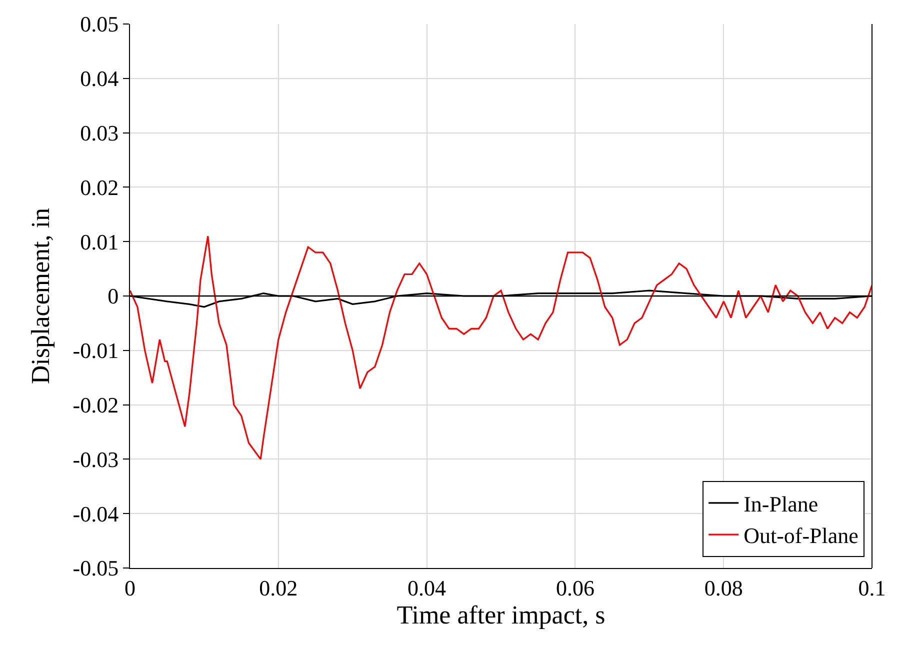 The image size is (898, 653). I want to click on x-tick-label: 0.04, so click(427, 587).